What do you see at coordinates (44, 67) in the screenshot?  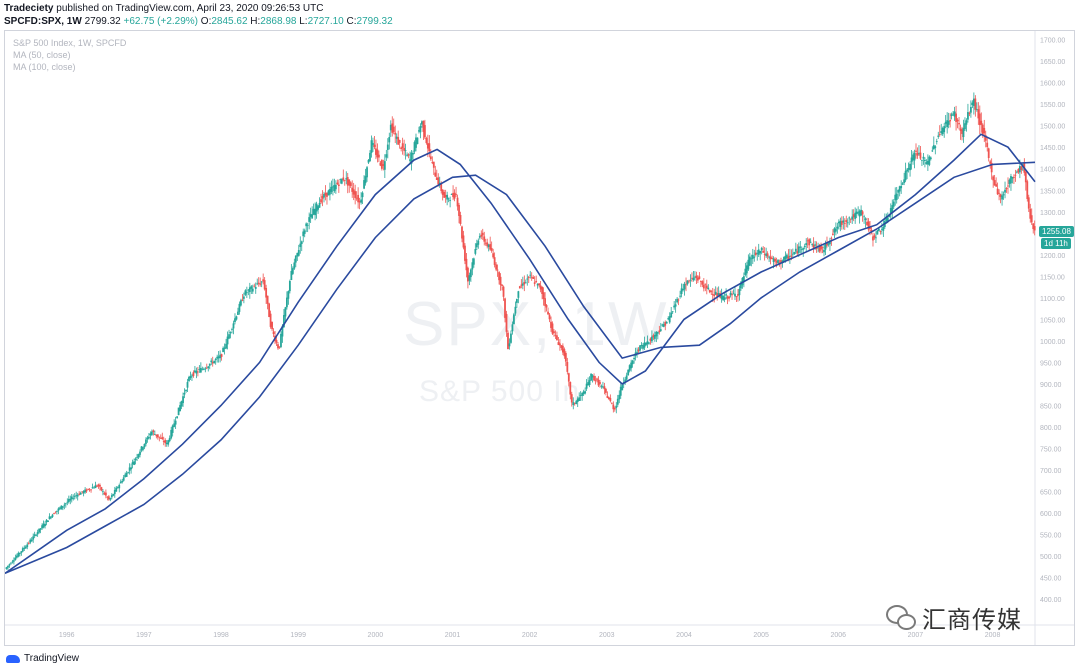 I see `legend-ma100: MA (100, close)` at bounding box center [44, 67].